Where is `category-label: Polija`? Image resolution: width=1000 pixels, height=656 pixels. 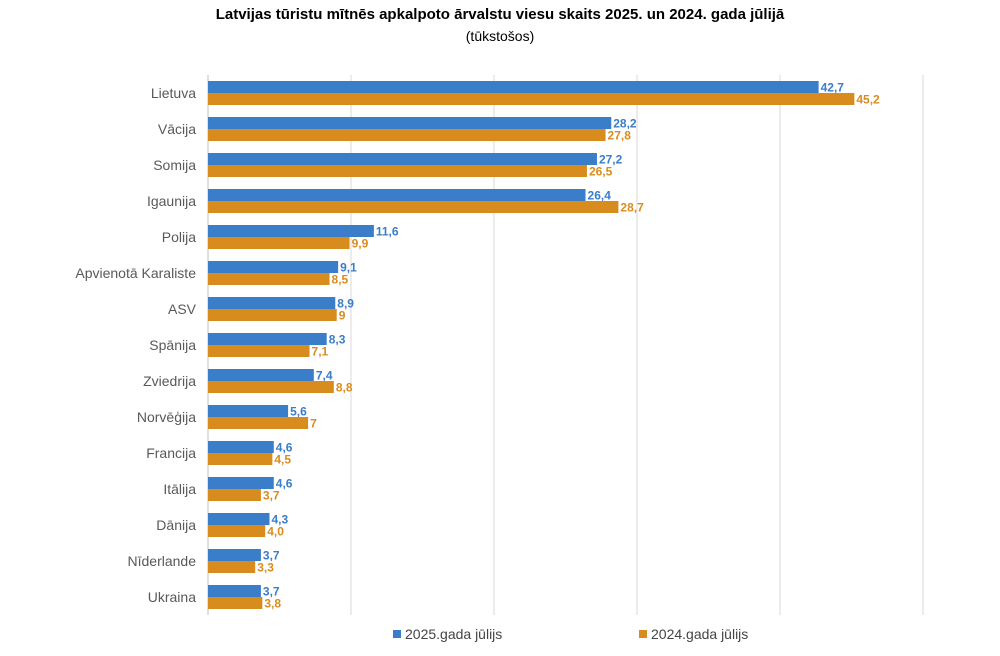
category-label: Polija is located at coordinates (179, 237).